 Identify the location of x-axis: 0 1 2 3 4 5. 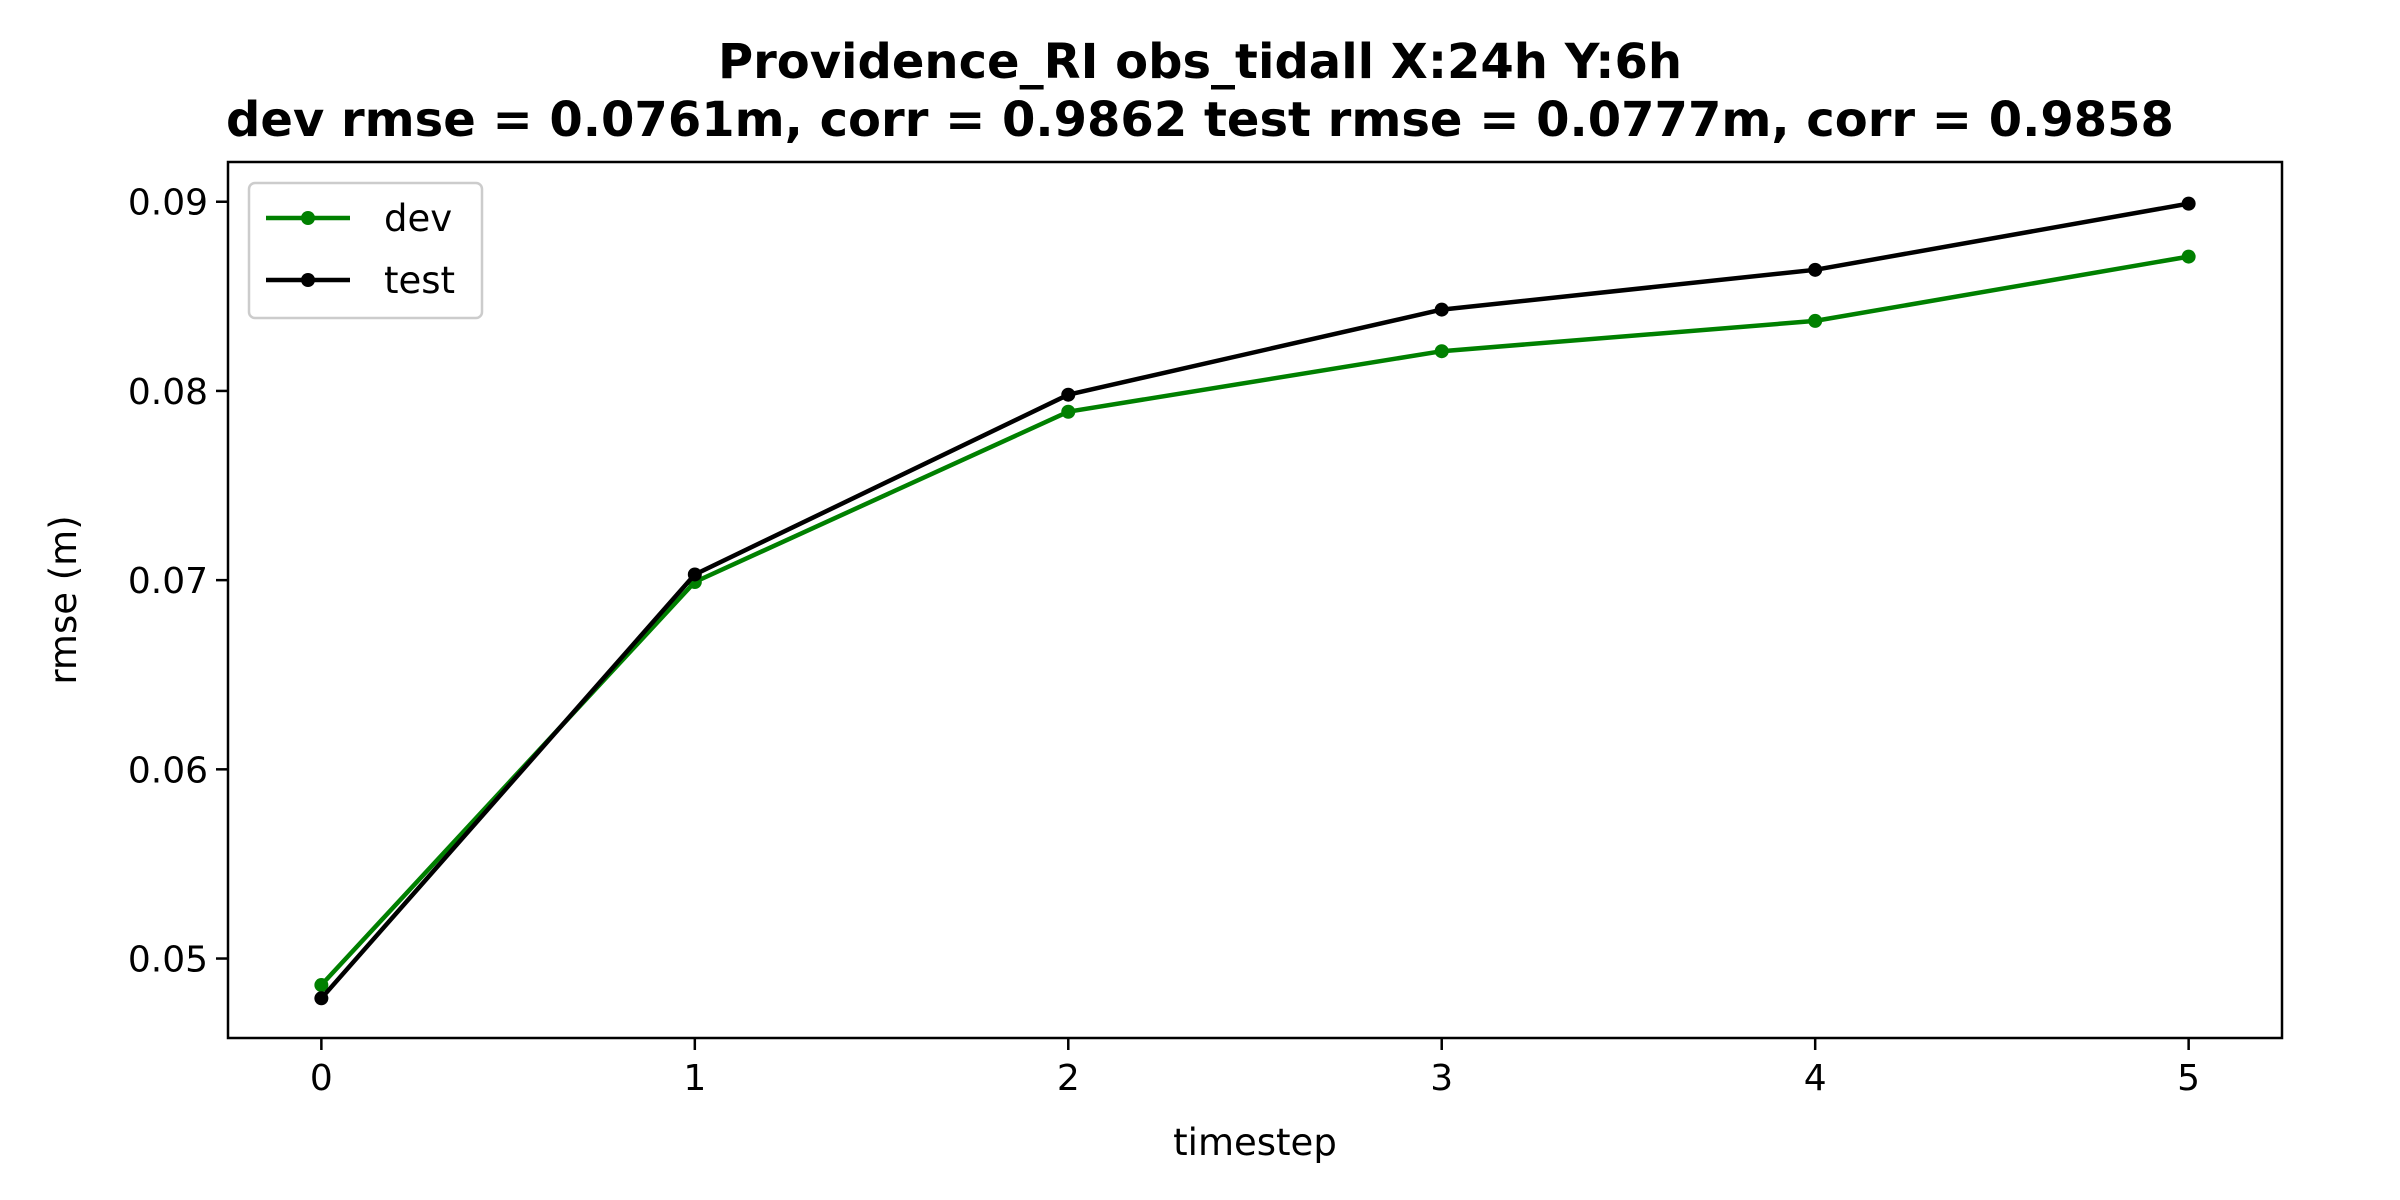
(1255, 1068).